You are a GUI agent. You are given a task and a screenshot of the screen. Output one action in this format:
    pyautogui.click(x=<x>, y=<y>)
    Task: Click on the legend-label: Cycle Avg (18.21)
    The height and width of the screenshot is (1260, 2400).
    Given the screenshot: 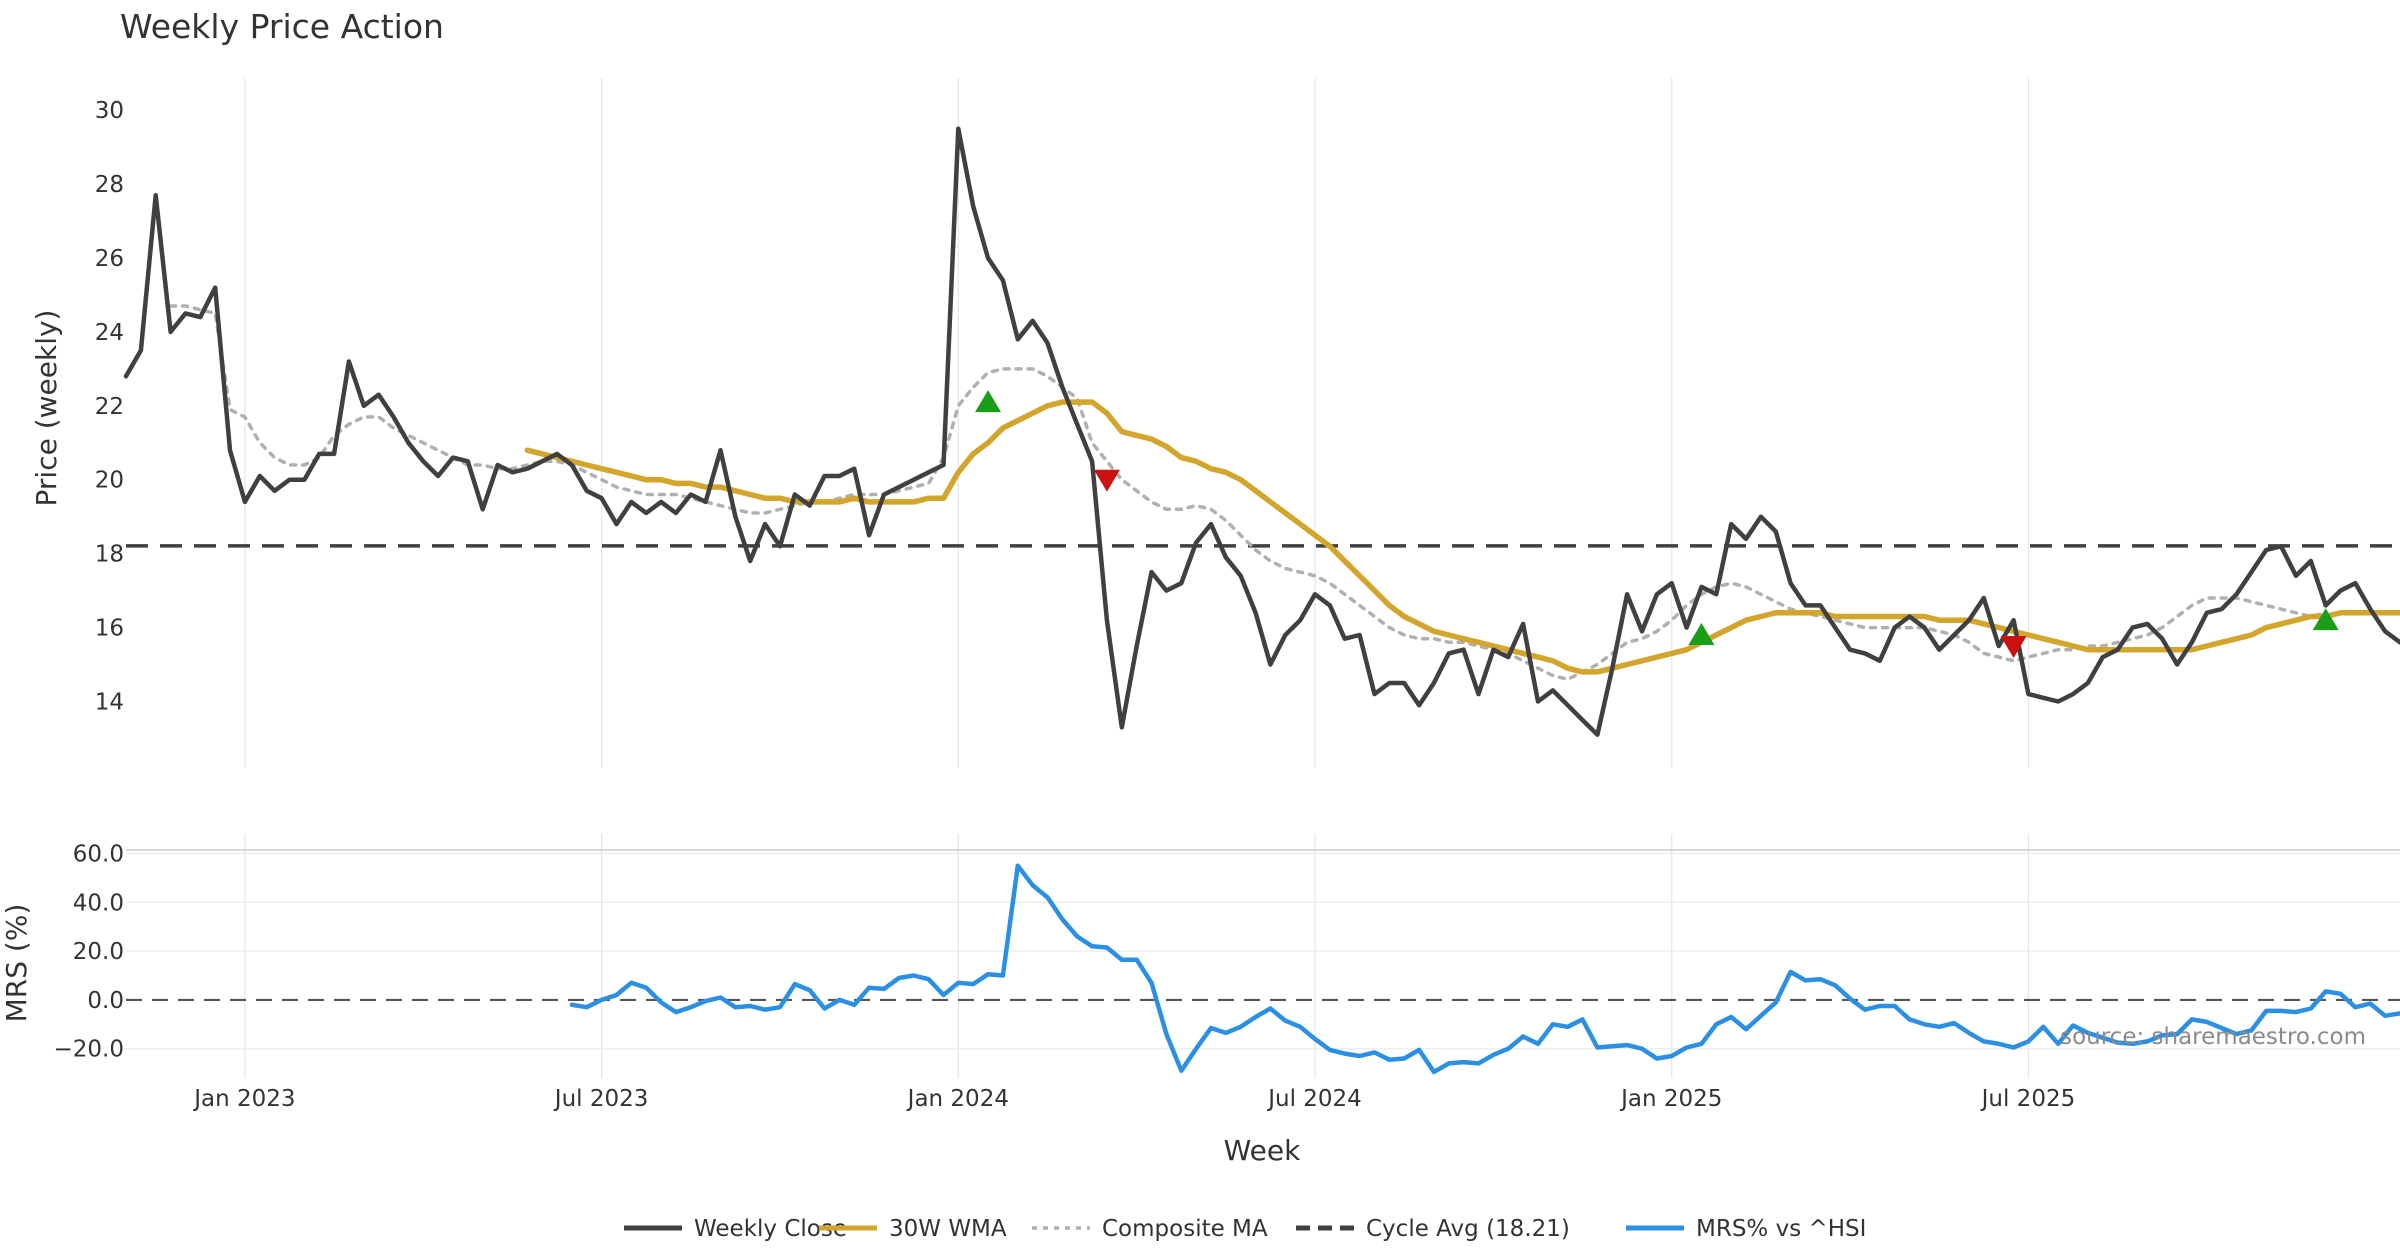 What is the action you would take?
    pyautogui.click(x=1468, y=1229)
    